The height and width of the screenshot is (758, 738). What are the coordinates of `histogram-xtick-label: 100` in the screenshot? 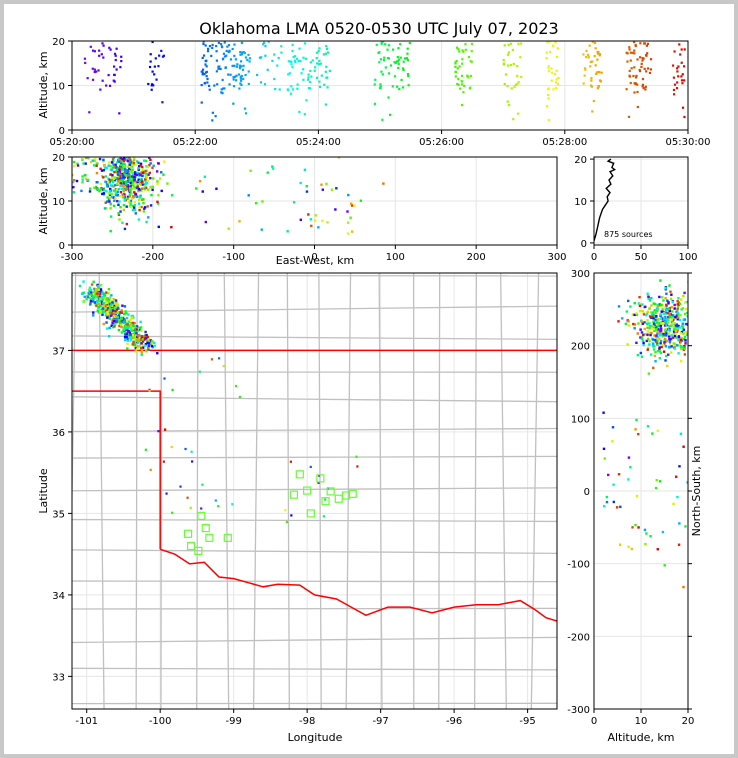 It's located at (687, 257).